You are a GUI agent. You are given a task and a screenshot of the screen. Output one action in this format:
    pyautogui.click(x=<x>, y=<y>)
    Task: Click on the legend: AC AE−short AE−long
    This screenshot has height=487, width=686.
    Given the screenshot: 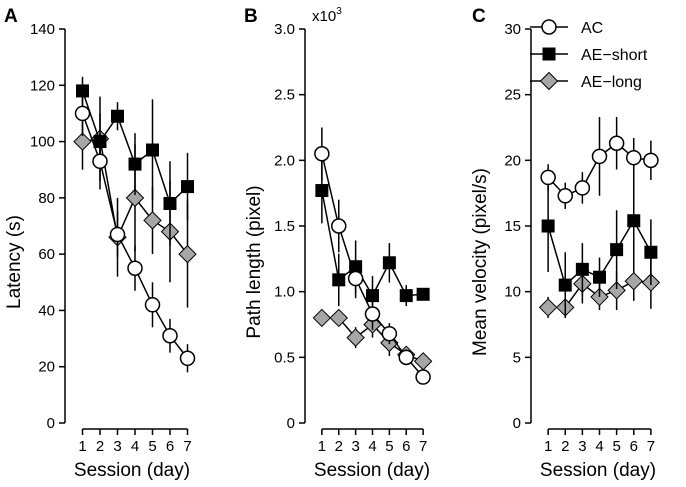 What is the action you would take?
    pyautogui.click(x=589, y=55)
    